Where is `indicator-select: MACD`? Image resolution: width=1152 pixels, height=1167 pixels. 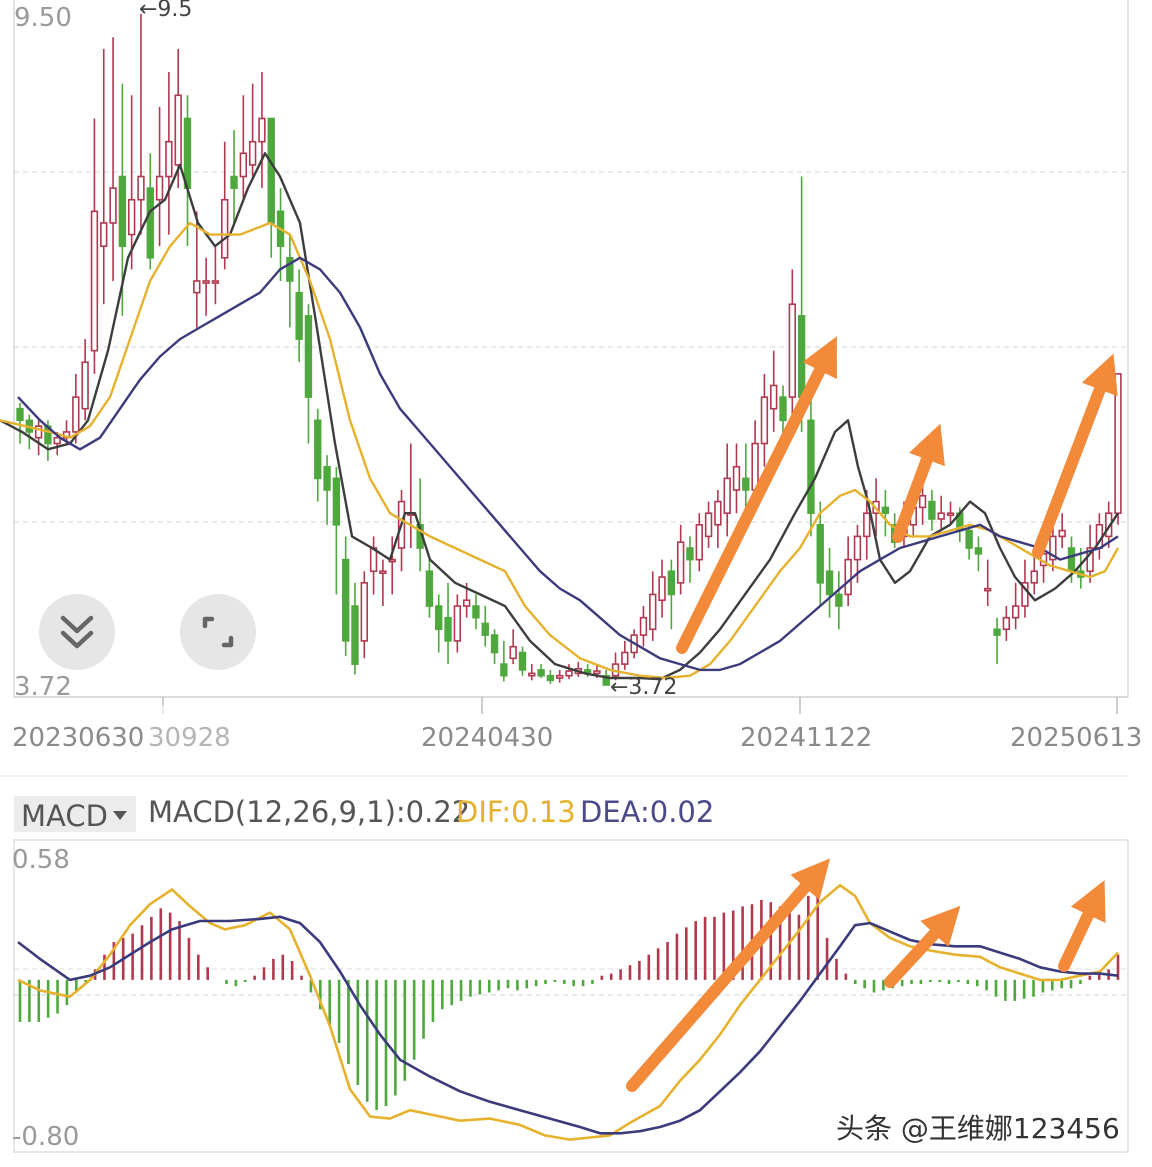 indicator-select: MACD is located at coordinates (75, 814).